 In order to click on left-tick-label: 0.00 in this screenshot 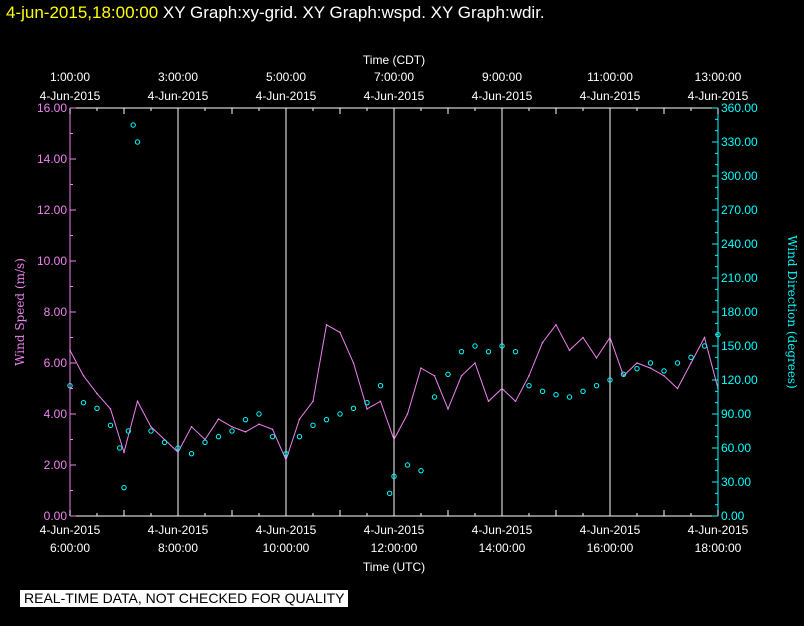, I will do `click(56, 516)`.